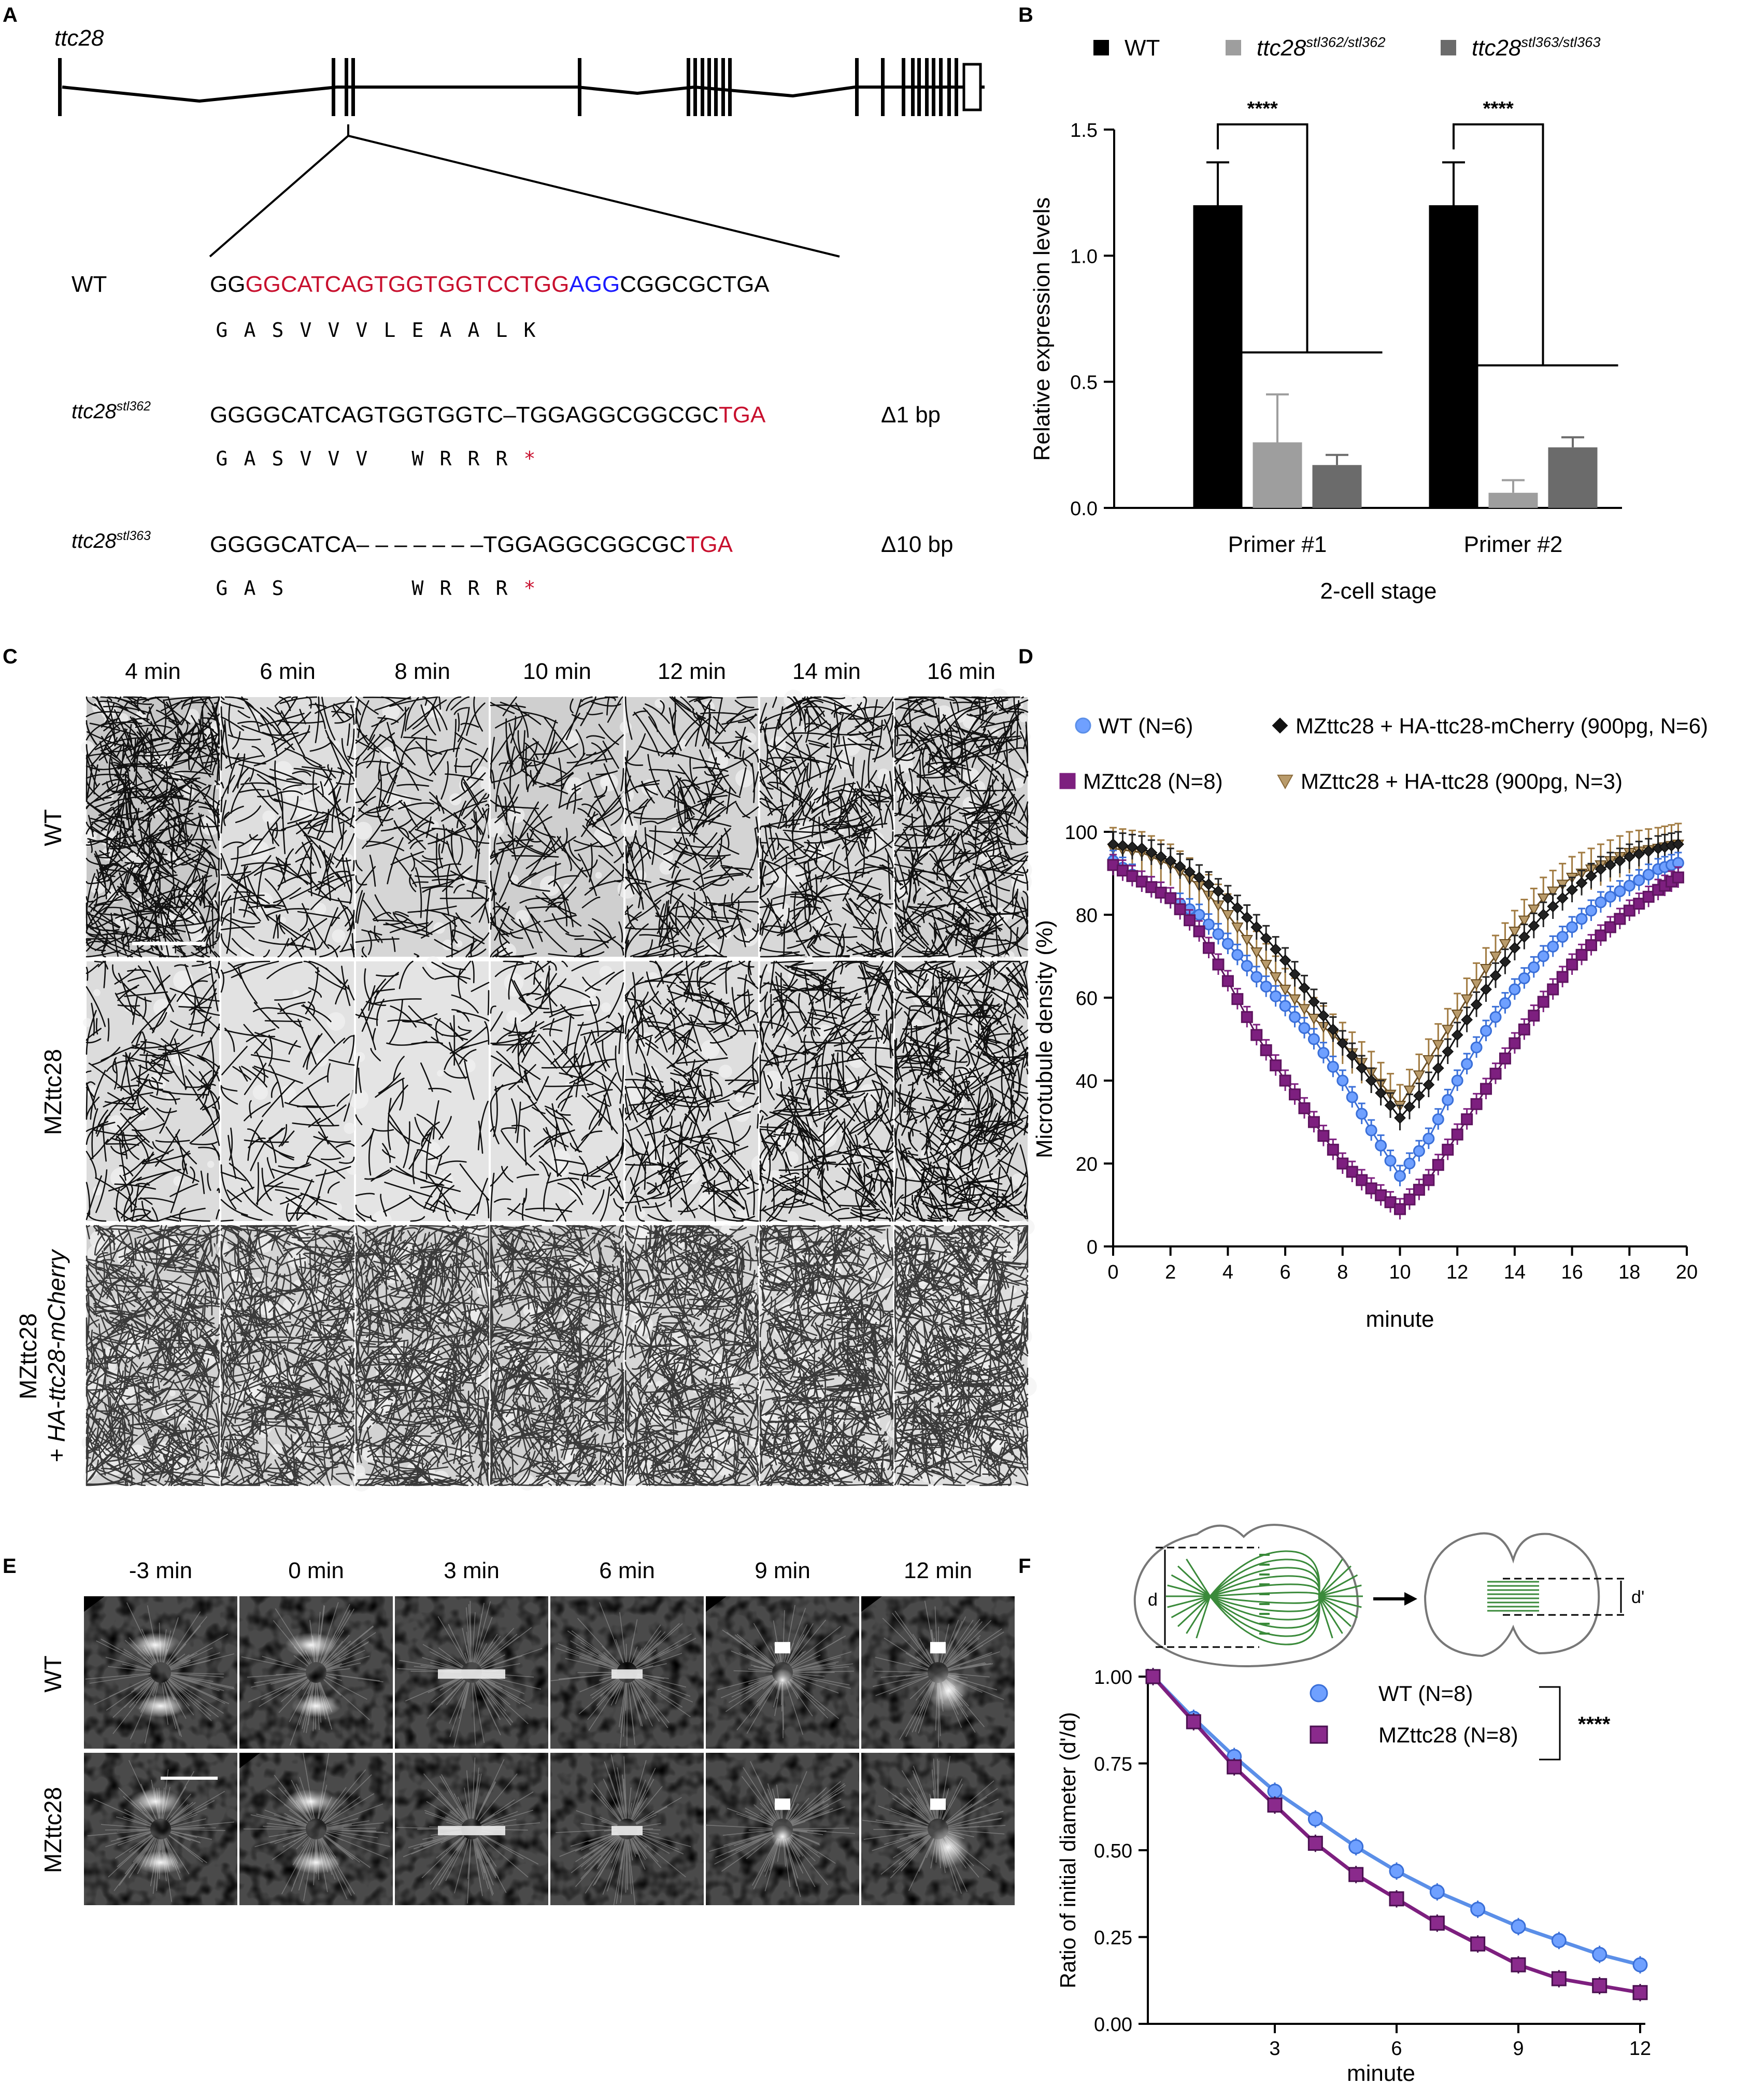 The height and width of the screenshot is (2085, 1764). Describe the element at coordinates (938, 1672) in the screenshot. I see `tile-texture` at that location.